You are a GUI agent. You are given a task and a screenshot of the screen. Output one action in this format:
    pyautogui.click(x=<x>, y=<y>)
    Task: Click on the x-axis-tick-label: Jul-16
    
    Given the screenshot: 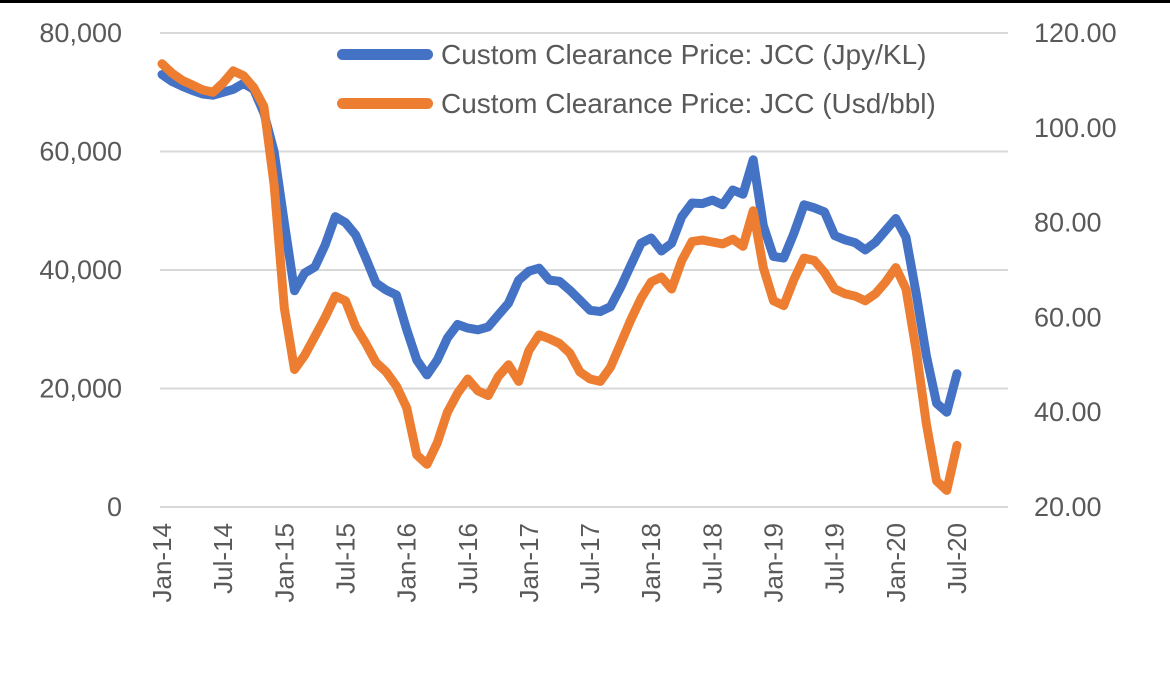 What is the action you would take?
    pyautogui.click(x=468, y=558)
    